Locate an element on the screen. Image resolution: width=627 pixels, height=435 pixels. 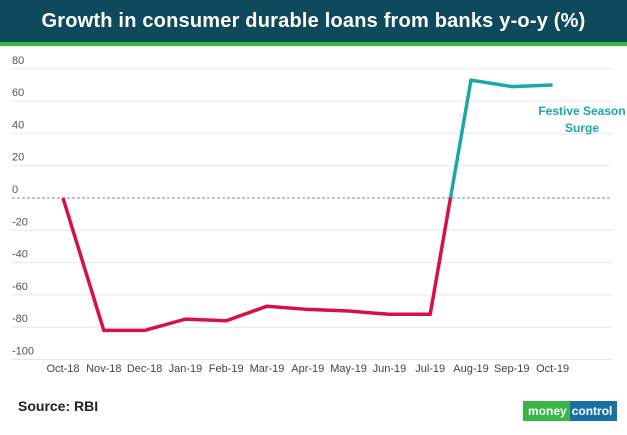
svg-text: Dec-18 is located at coordinates (144, 369).